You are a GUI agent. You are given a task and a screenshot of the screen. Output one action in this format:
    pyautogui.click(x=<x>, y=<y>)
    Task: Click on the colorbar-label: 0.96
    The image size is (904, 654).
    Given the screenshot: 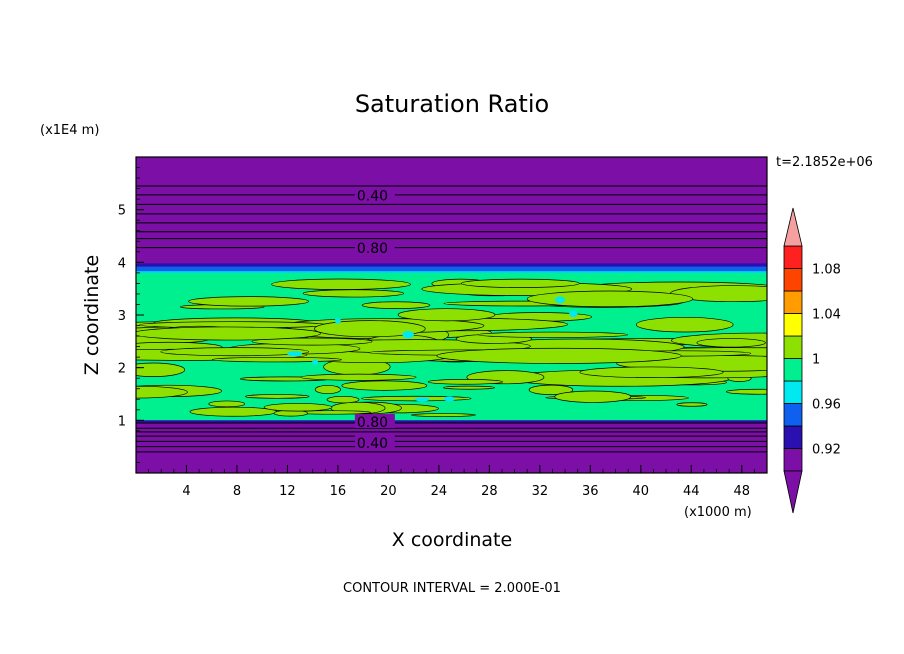 What is the action you would take?
    pyautogui.click(x=826, y=405)
    